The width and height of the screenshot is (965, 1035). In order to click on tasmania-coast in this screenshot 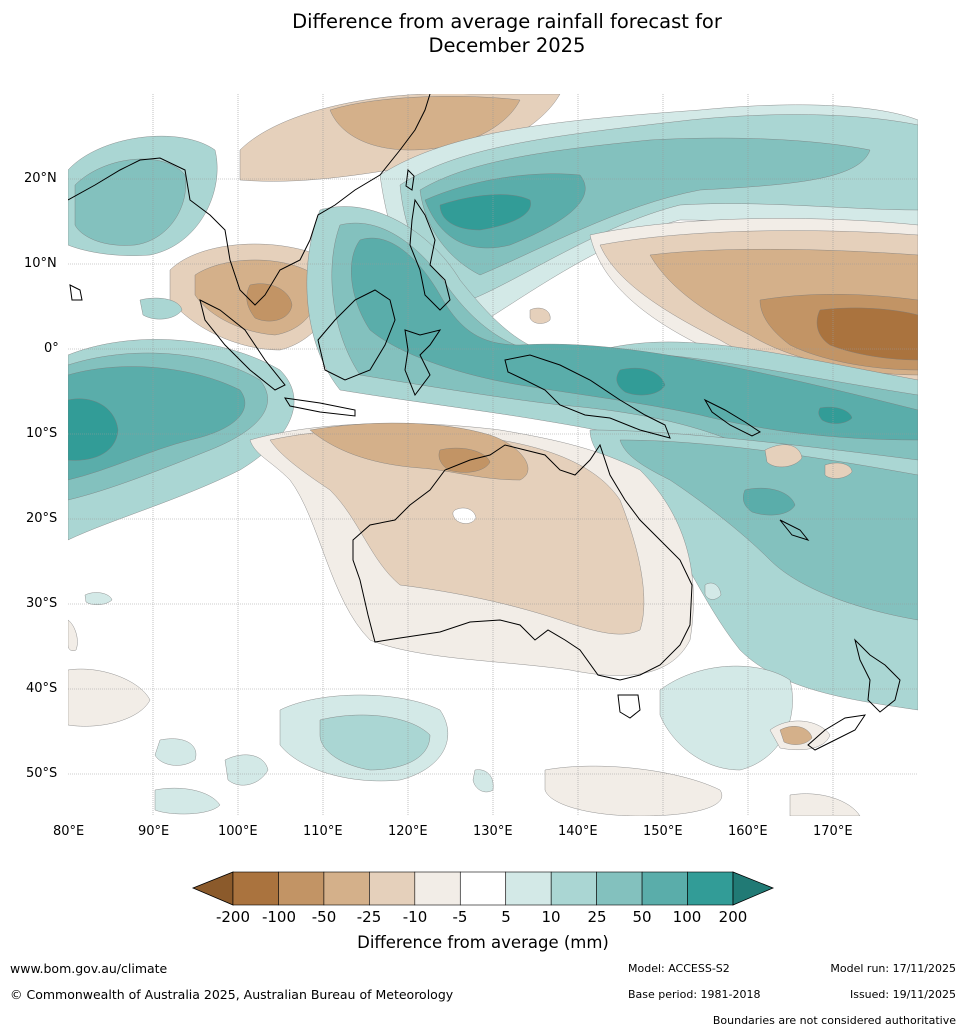, I will do `click(629, 706)`.